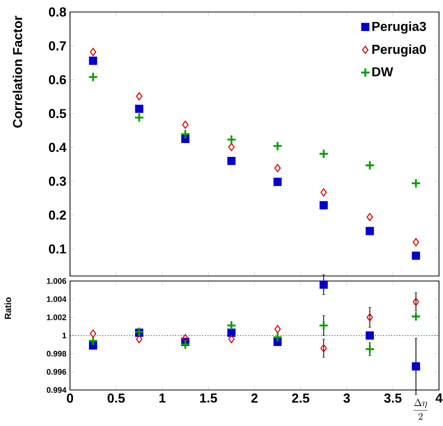  Describe the element at coordinates (301, 398) in the screenshot. I see `x-tick-label: 2.5` at that location.